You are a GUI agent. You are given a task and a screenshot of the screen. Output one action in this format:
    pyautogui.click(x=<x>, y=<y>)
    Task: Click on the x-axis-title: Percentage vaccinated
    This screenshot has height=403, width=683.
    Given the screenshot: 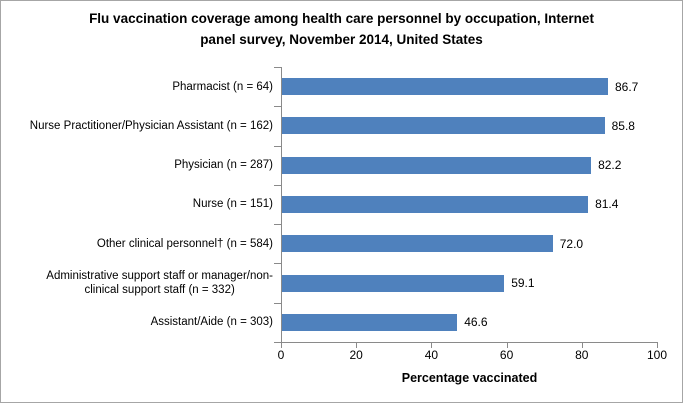 What is the action you would take?
    pyautogui.click(x=469, y=378)
    